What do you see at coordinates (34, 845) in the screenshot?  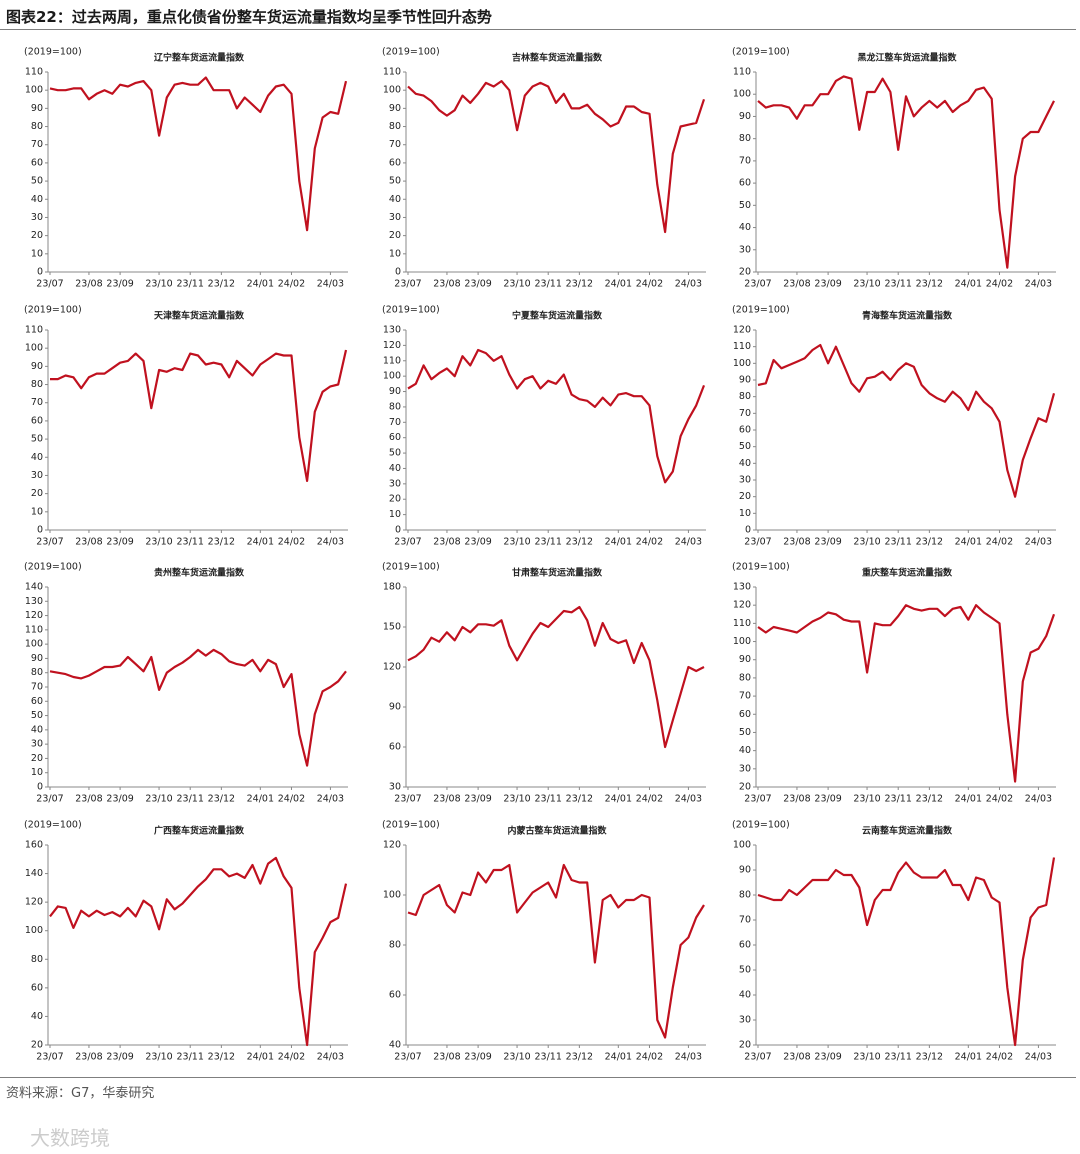 I see `y-tick-label: 160` at bounding box center [34, 845].